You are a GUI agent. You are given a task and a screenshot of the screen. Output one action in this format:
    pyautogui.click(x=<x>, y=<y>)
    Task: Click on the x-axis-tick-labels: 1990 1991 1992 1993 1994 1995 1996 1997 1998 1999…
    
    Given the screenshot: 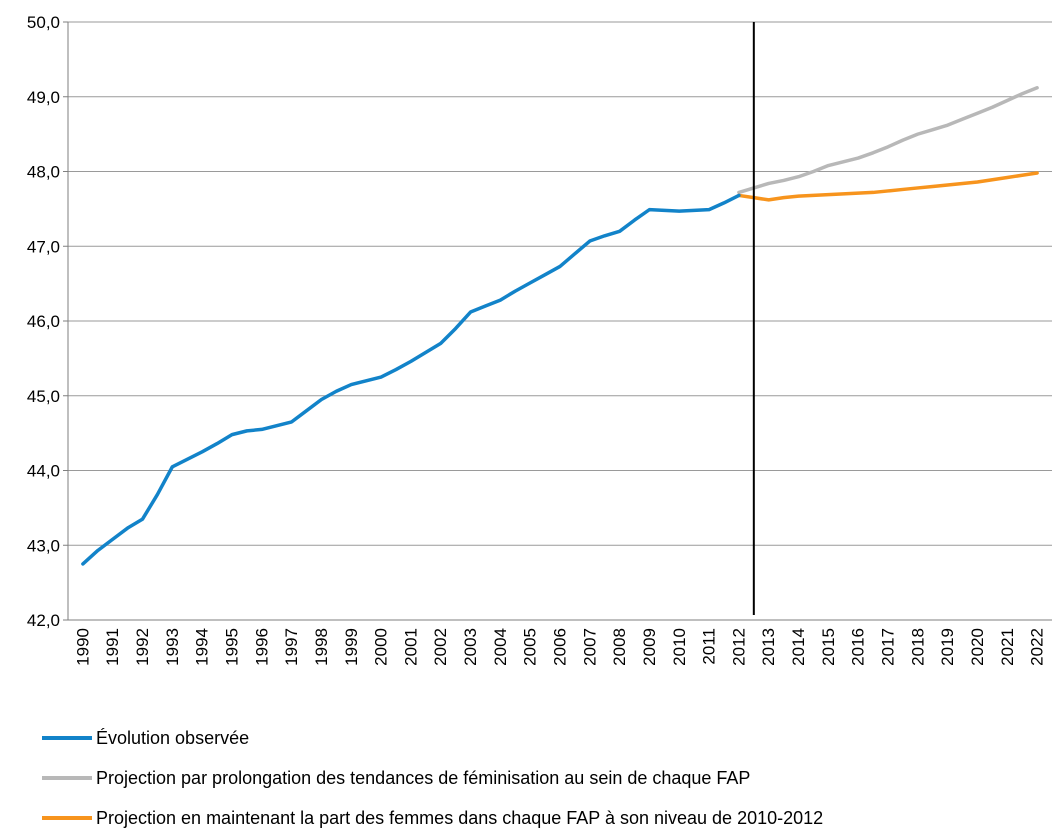 What is the action you would take?
    pyautogui.click(x=559, y=647)
    